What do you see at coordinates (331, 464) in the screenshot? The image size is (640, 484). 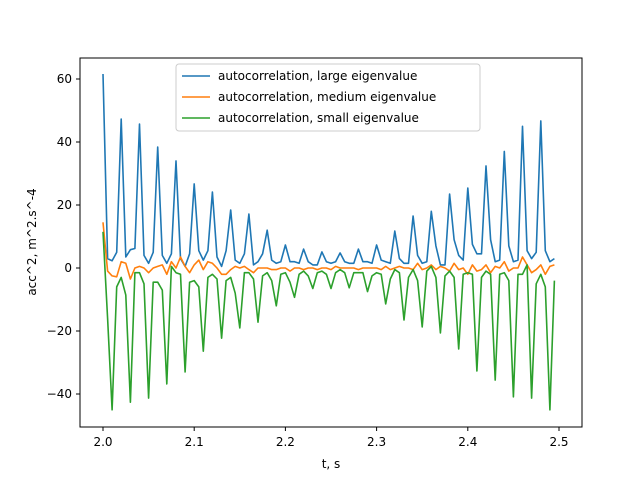 I see `x-axis-label: t, s` at bounding box center [331, 464].